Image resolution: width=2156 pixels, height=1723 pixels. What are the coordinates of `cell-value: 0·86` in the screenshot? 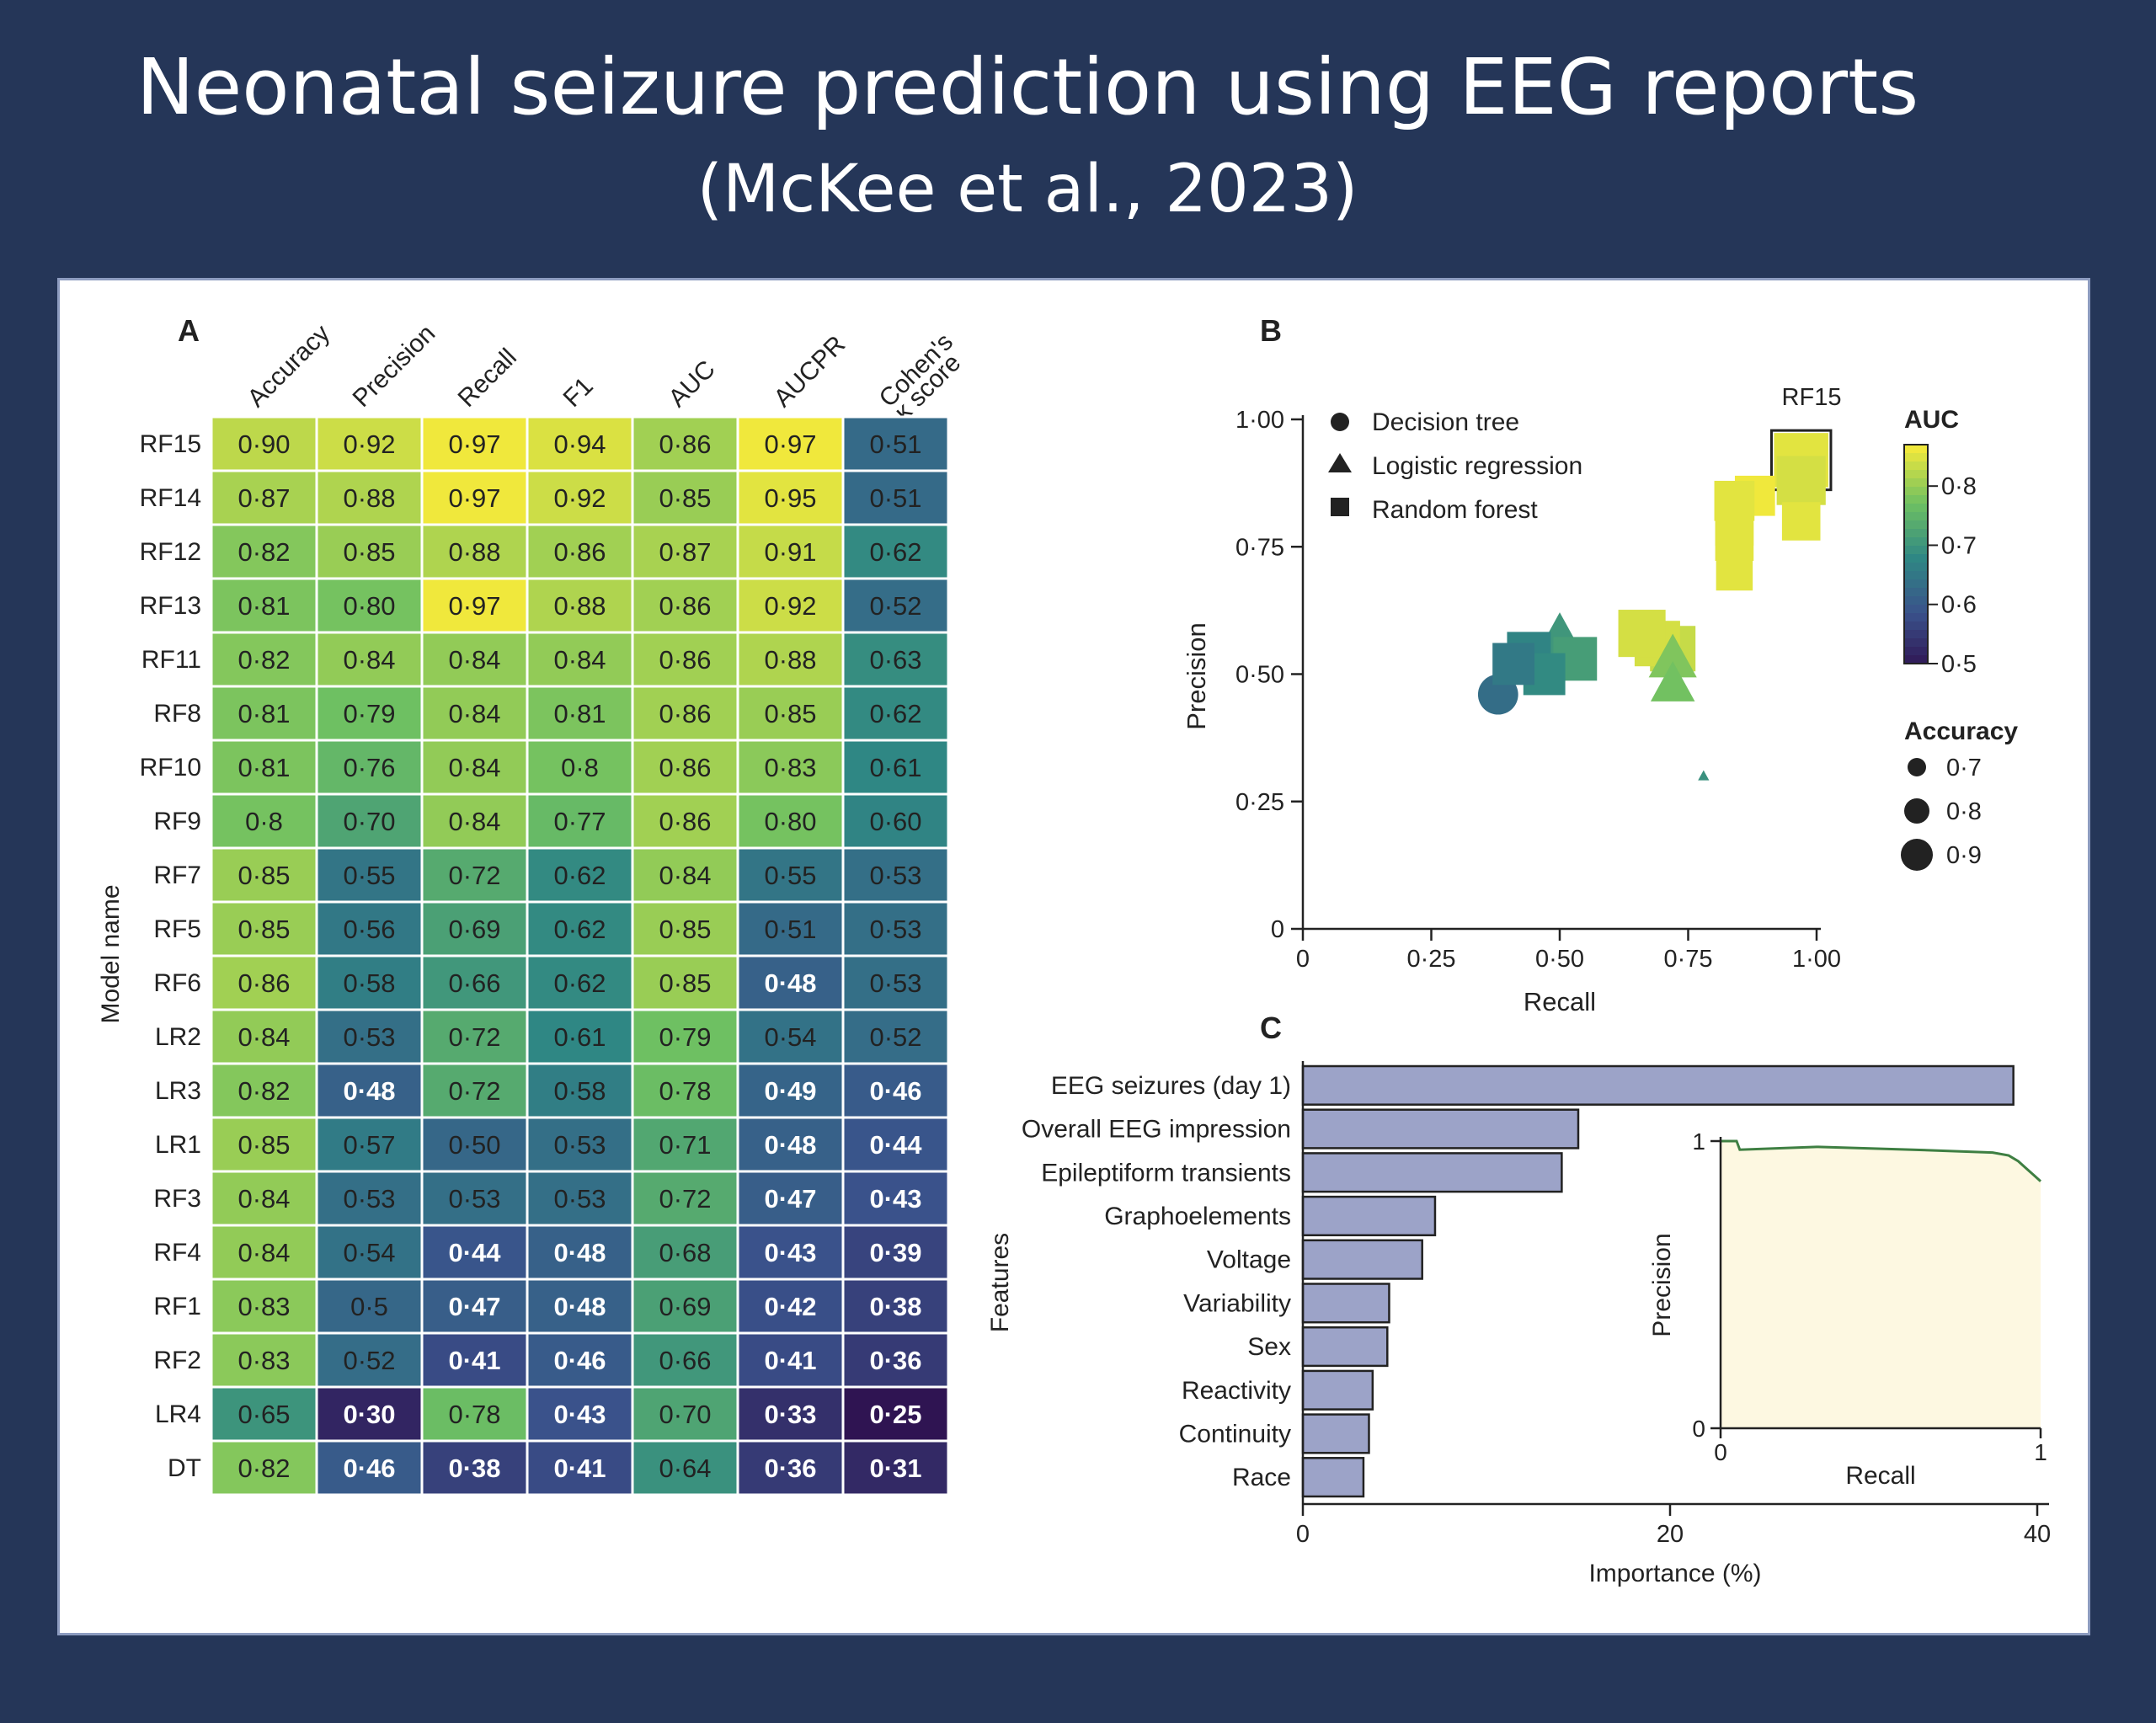 It's located at (685, 768).